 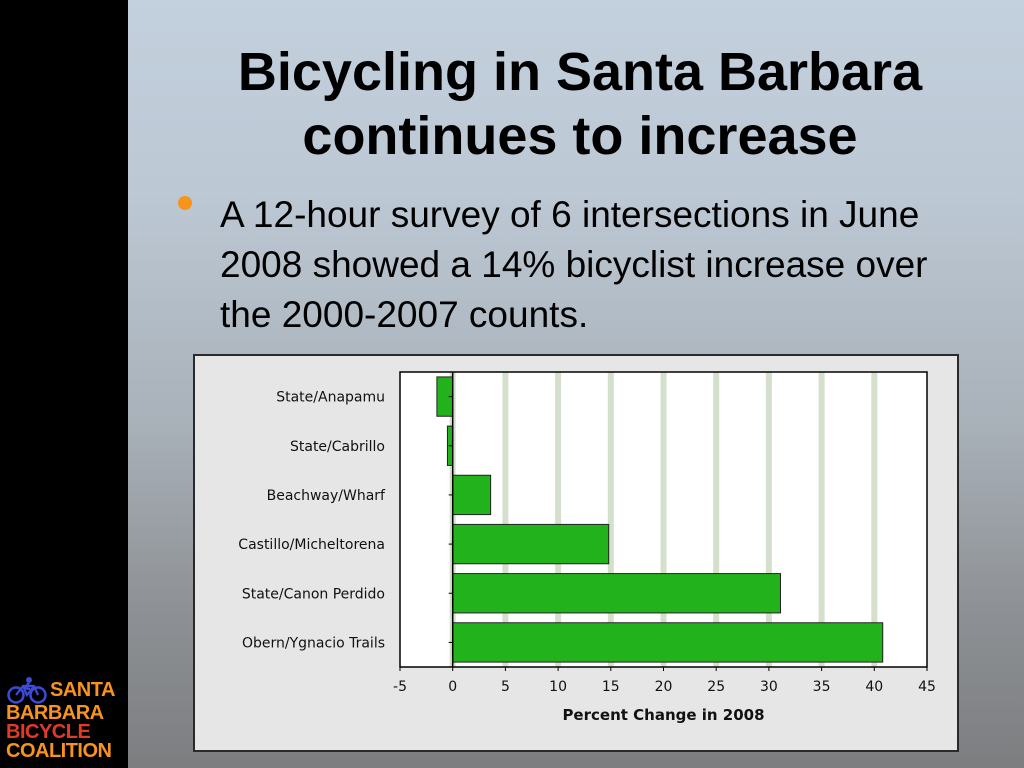 What do you see at coordinates (330, 398) in the screenshot?
I see `category-label: State/Anapamu` at bounding box center [330, 398].